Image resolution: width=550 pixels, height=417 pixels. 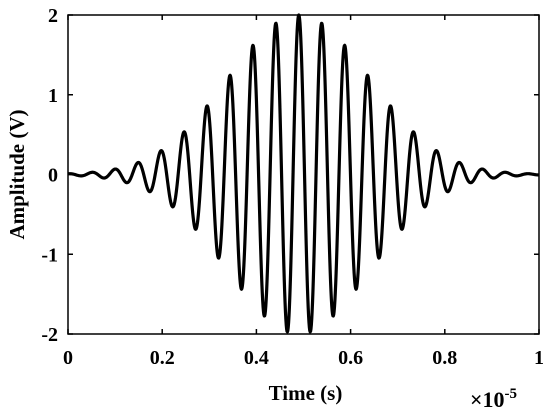 I want to click on y-tick-label: 2, so click(x=53, y=16).